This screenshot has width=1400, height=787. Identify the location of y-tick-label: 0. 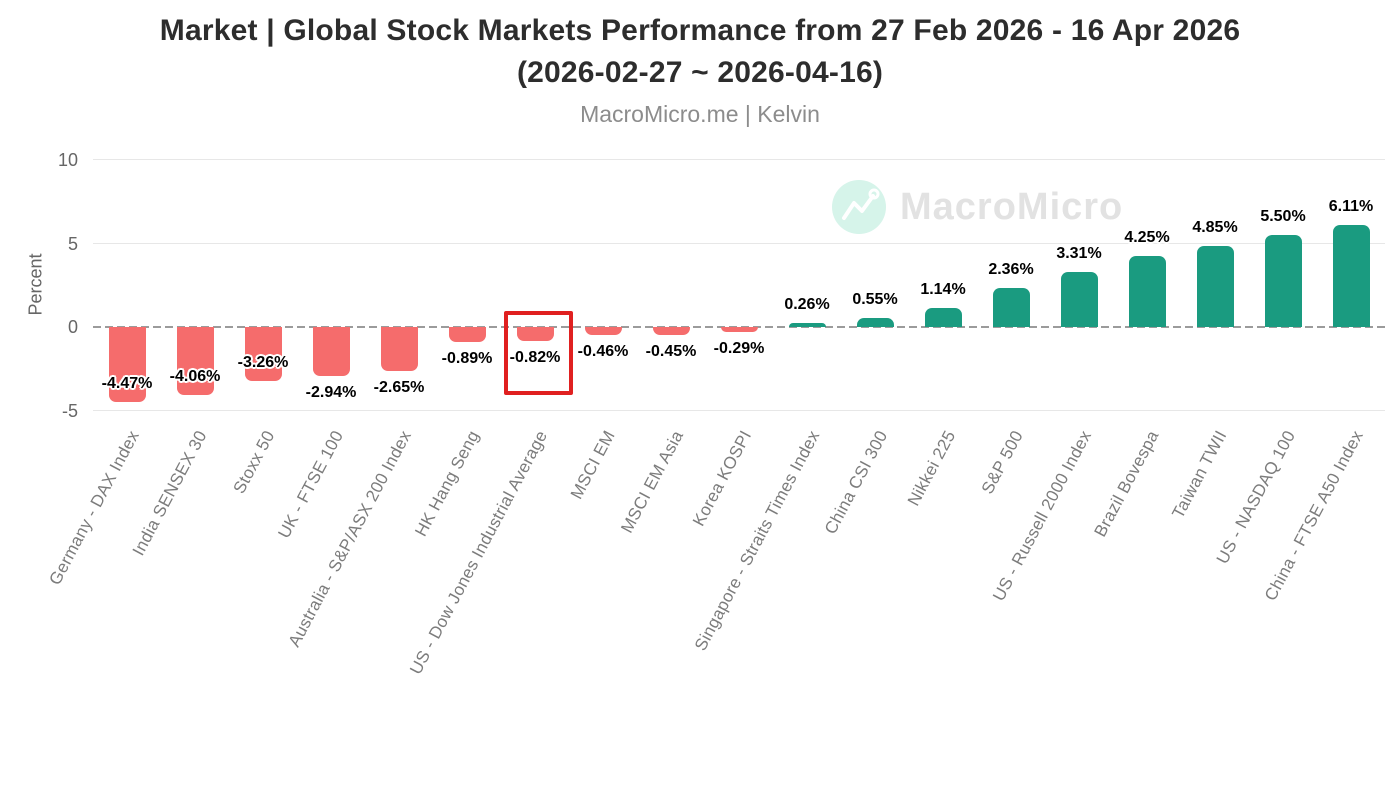
(72, 327).